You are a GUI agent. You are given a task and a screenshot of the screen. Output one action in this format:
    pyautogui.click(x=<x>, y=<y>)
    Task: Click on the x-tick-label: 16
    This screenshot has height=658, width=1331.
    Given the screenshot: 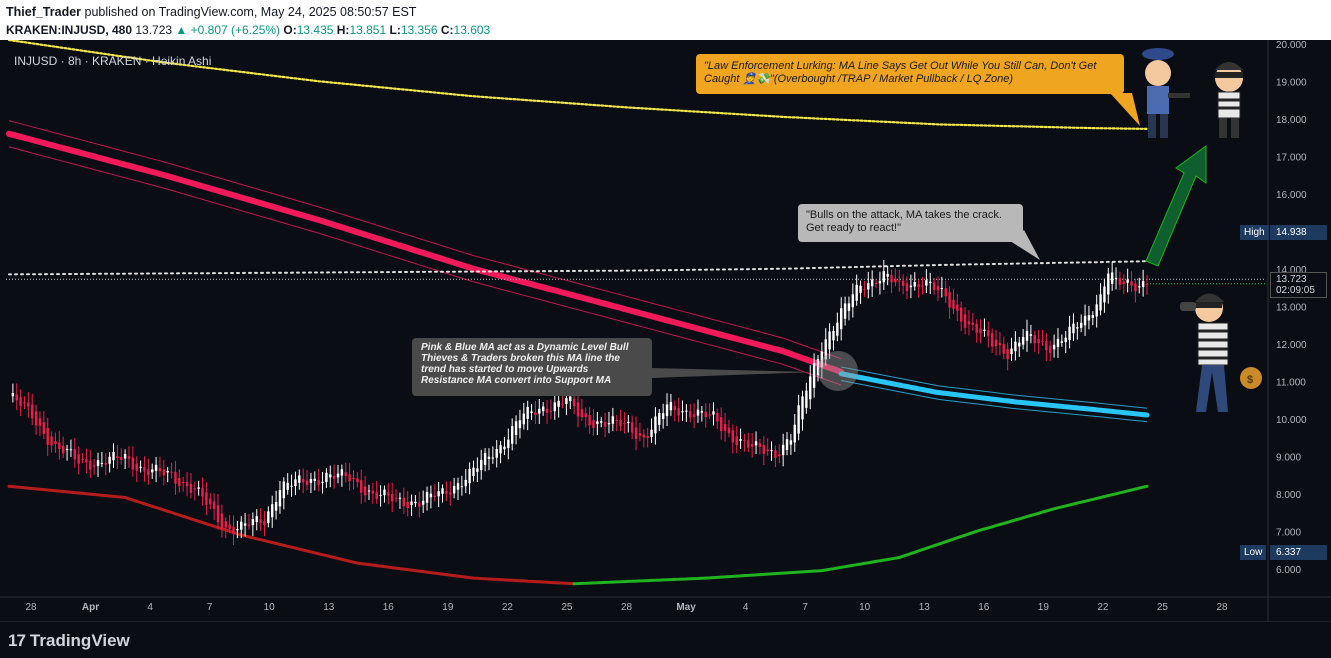 What is the action you would take?
    pyautogui.click(x=984, y=607)
    